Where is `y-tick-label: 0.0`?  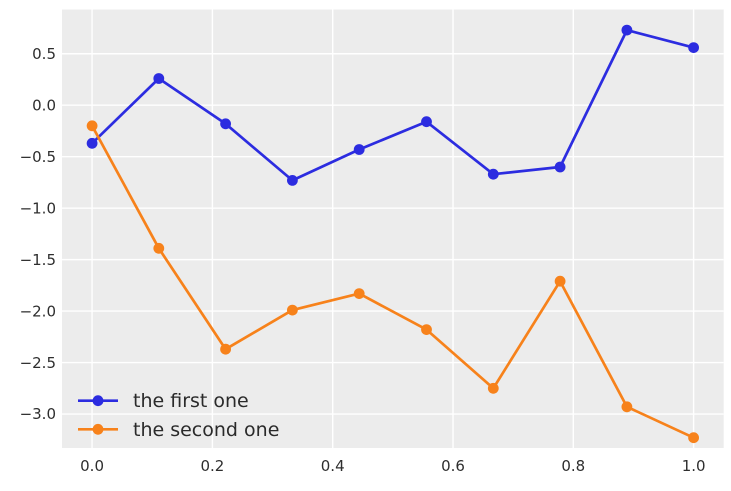
y-tick-label: 0.0 is located at coordinates (44, 105).